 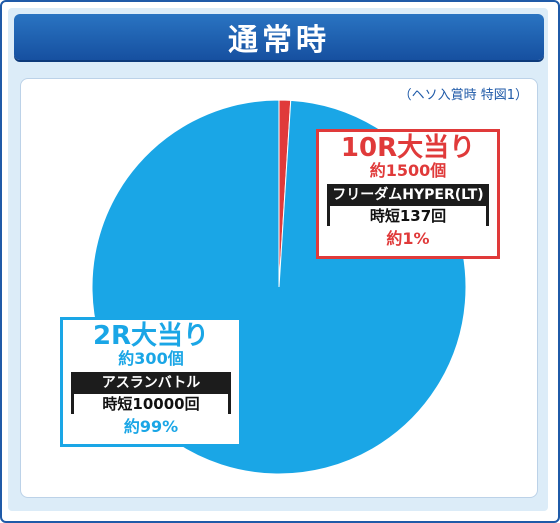 What do you see at coordinates (151, 426) in the screenshot?
I see `callout-2r-percent: 約99%` at bounding box center [151, 426].